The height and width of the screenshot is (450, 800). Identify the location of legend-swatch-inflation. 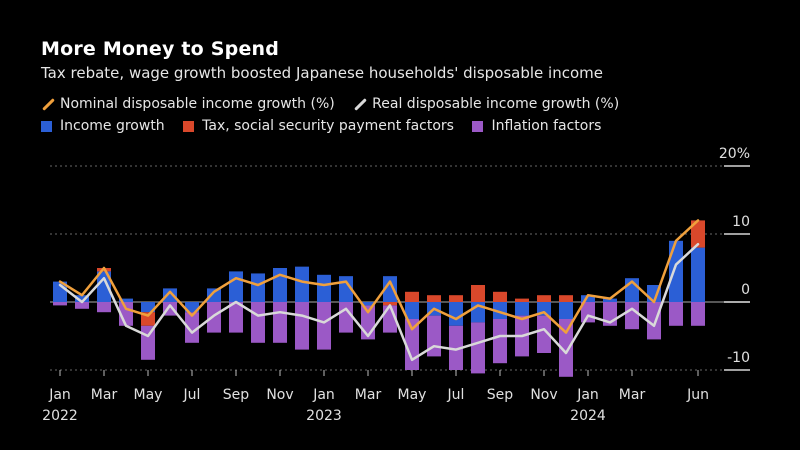
(478, 126).